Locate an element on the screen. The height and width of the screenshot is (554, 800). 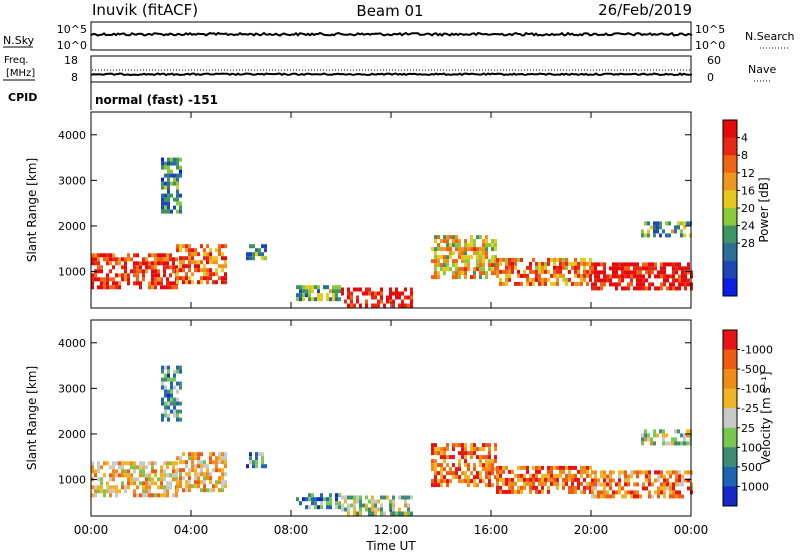
nsky-label: N.Sky is located at coordinates (19, 40).